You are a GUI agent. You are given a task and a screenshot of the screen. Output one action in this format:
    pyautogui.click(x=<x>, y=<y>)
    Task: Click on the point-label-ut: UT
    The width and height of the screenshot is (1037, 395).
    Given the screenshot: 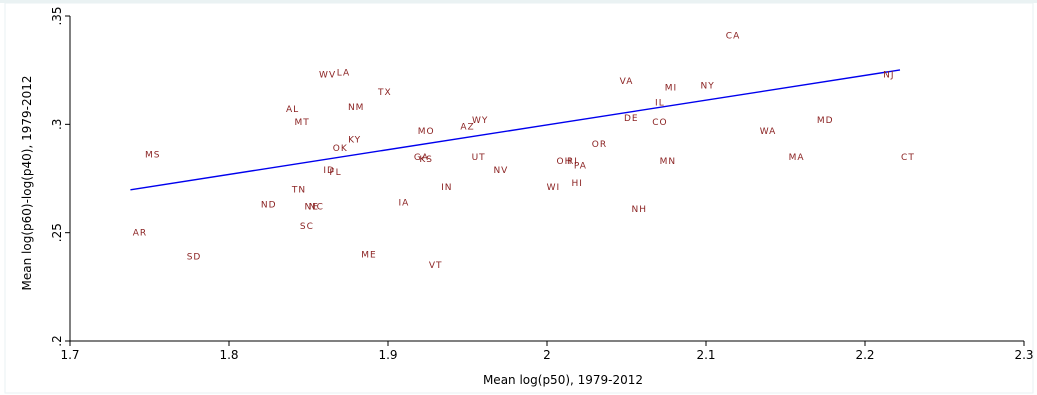 What is the action you would take?
    pyautogui.click(x=479, y=158)
    